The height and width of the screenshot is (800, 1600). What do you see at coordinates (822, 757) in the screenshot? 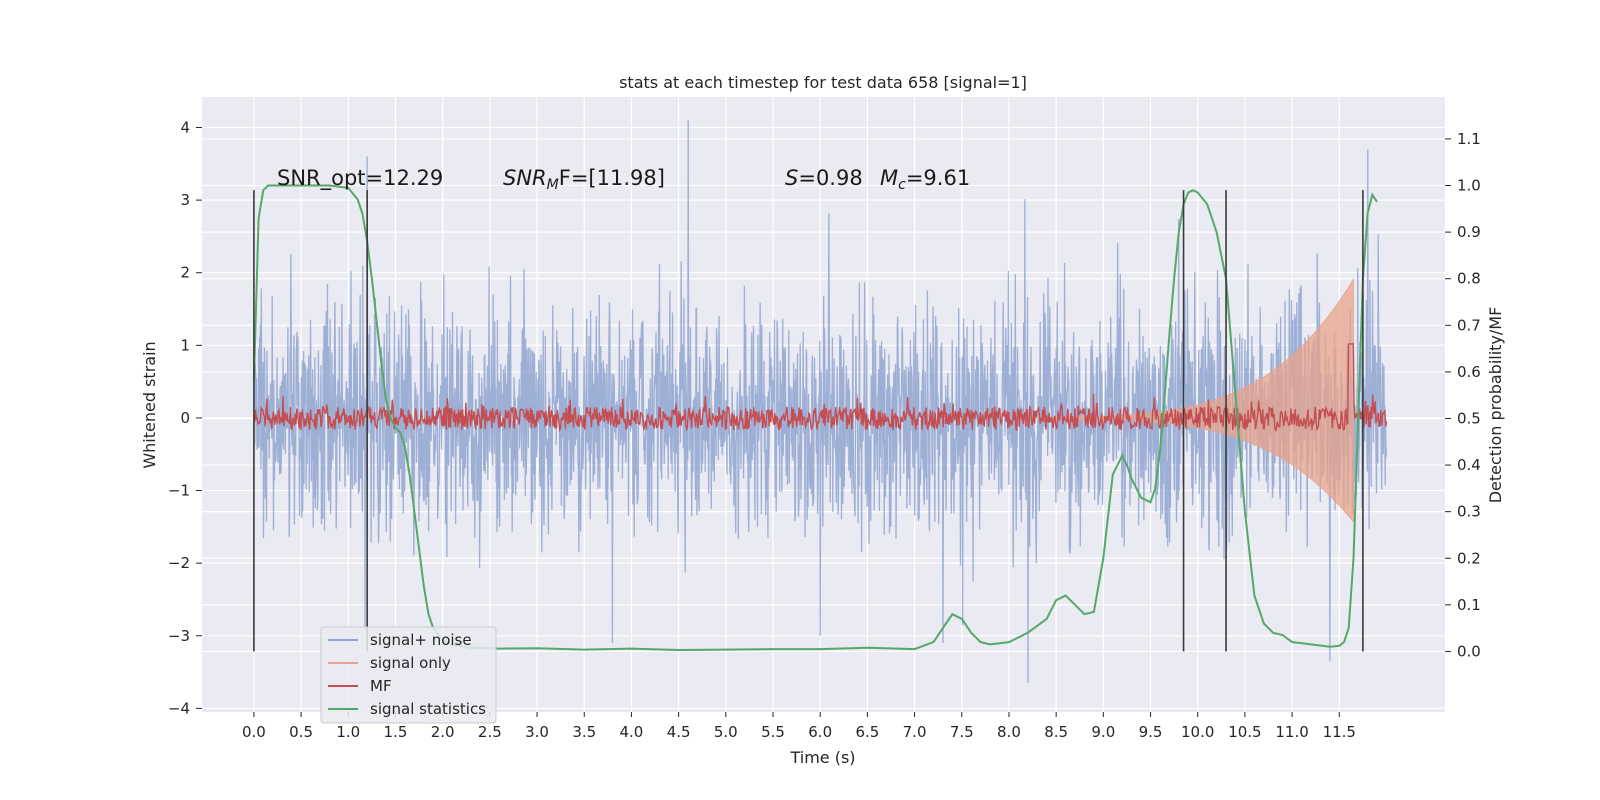
I see `x-axis-label: Time (s)` at bounding box center [822, 757].